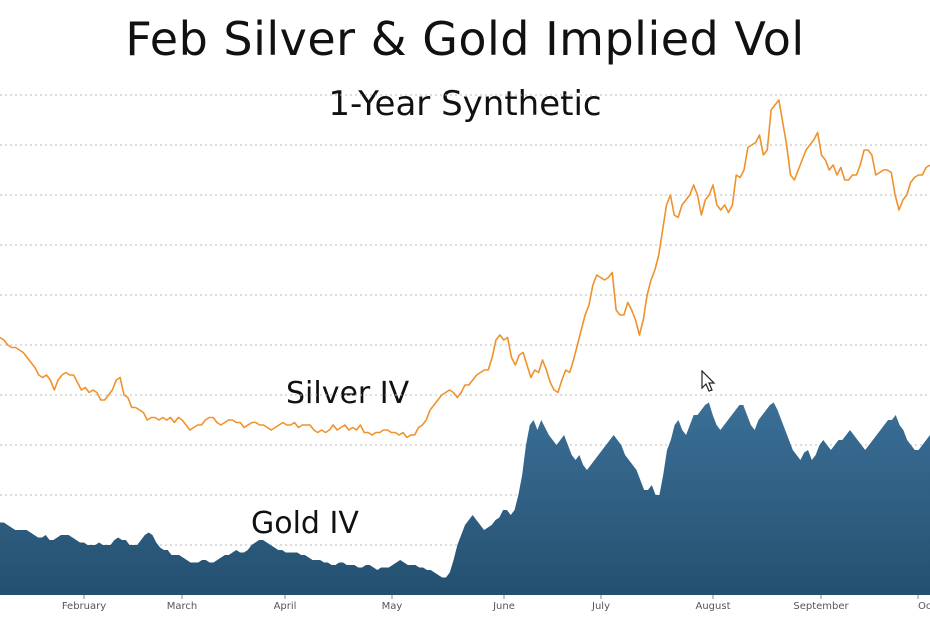 Image resolution: width=930 pixels, height=620 pixels. I want to click on x-tick-label: July, so click(600, 606).